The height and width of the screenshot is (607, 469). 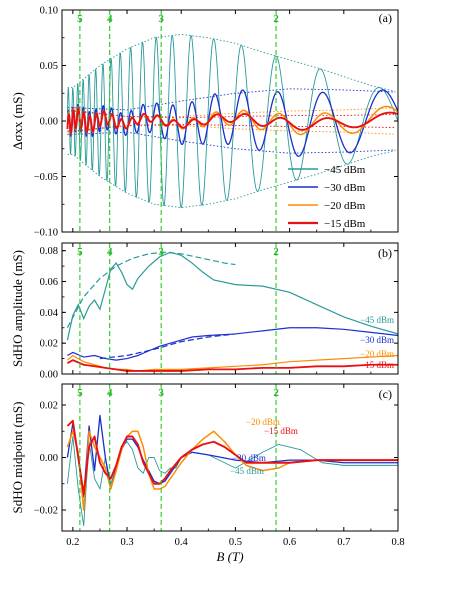 I want to click on y-tick-label: 0.10, so click(x=49, y=11).